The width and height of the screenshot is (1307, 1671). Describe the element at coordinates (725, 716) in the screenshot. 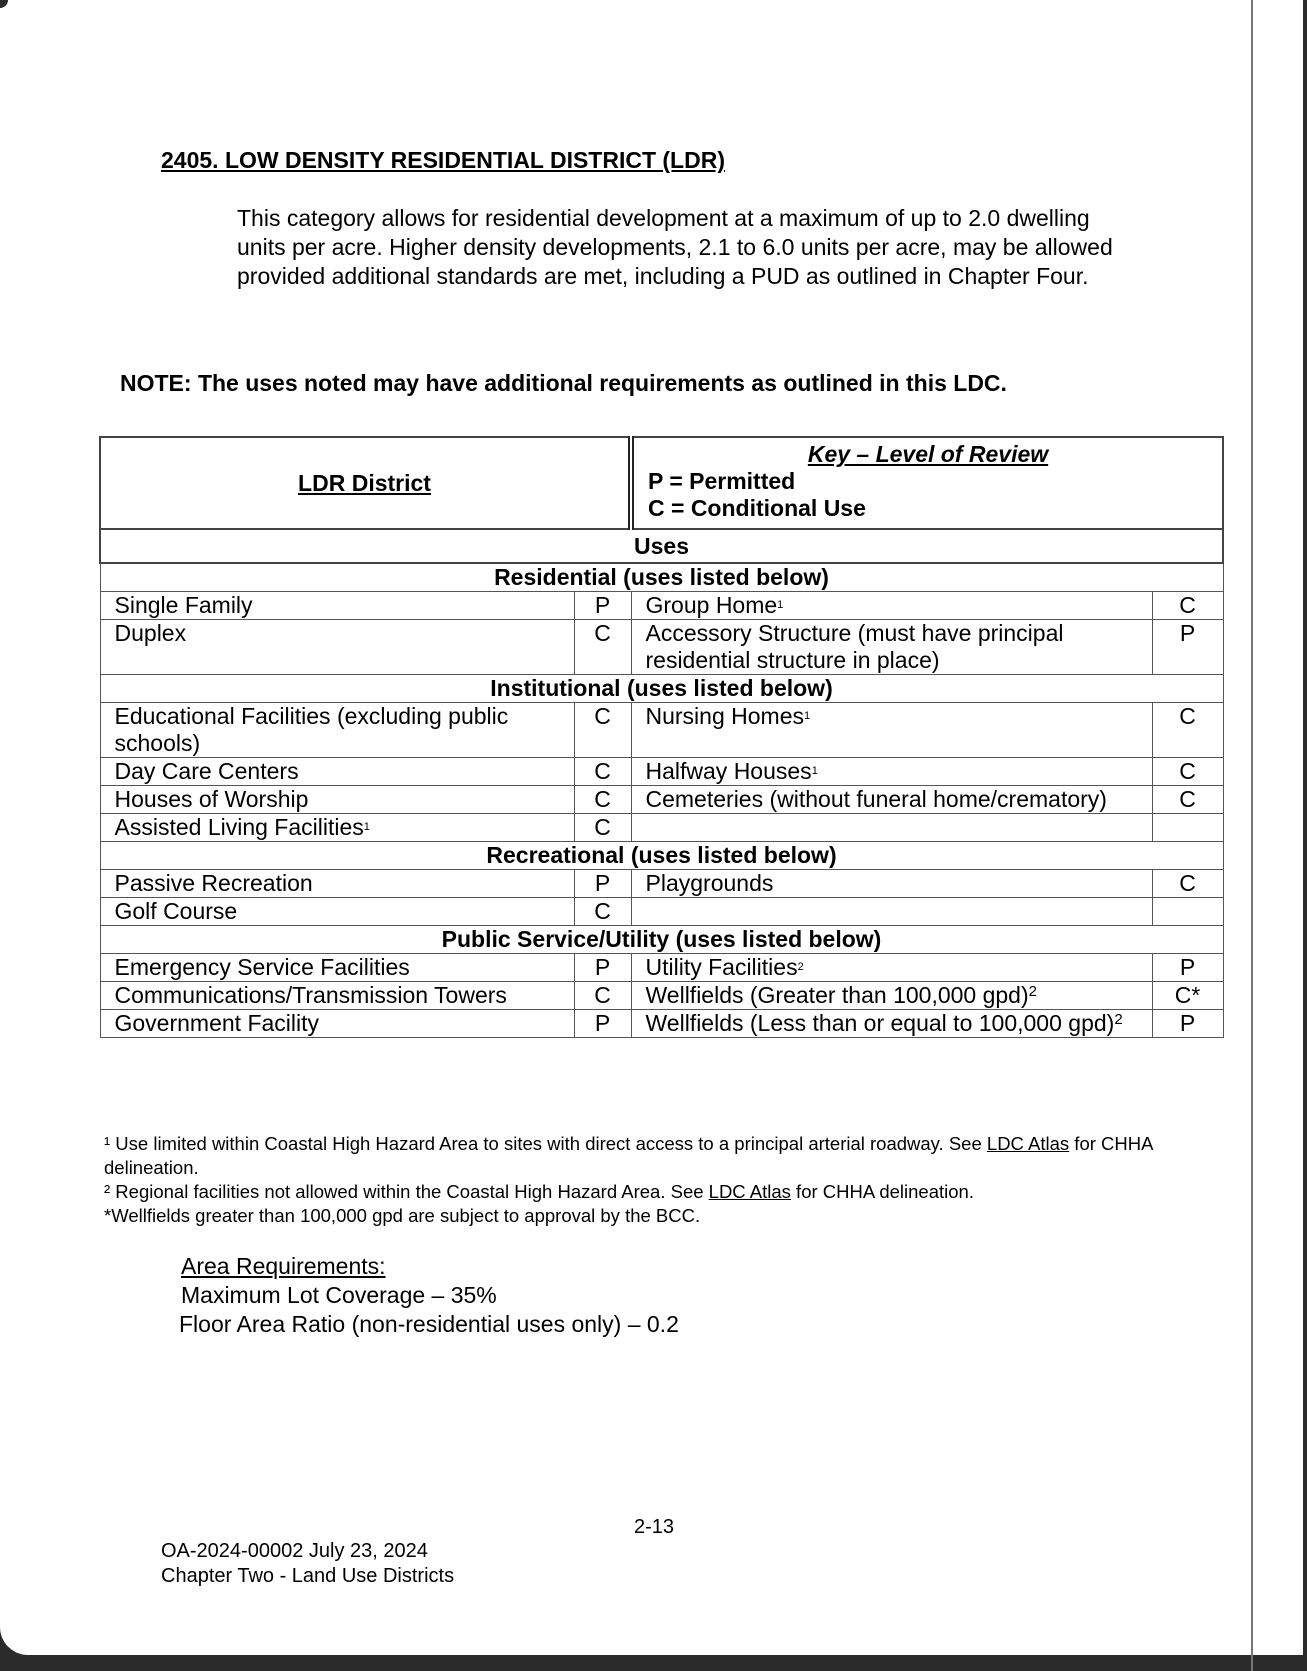

I see `use-name: Nursing Homes` at that location.